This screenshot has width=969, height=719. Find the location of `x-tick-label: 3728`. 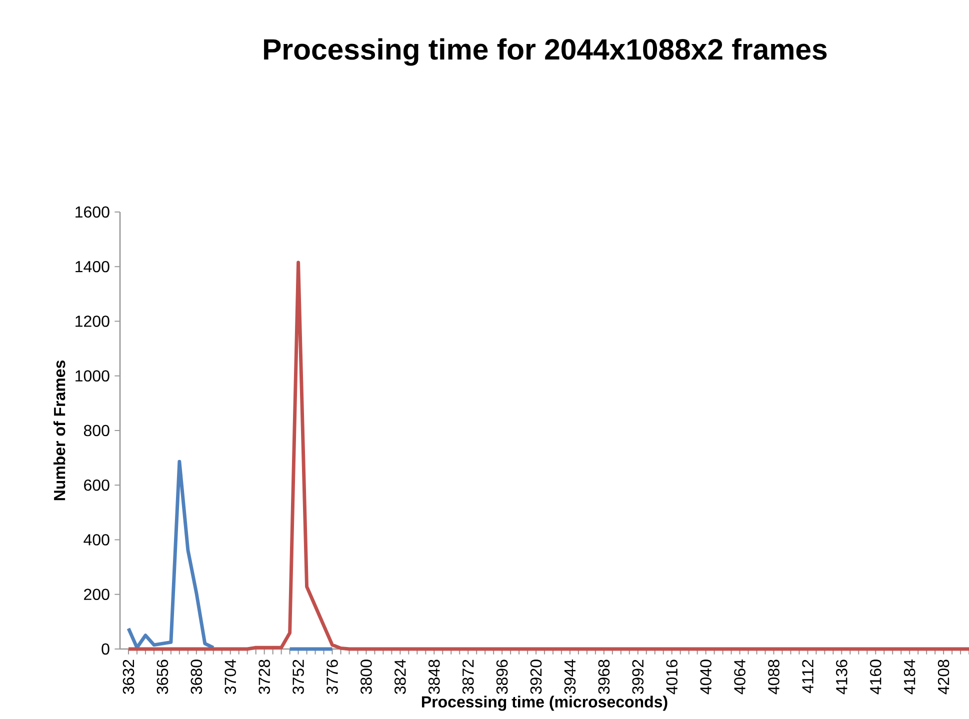

x-tick-label: 3728 is located at coordinates (264, 677).